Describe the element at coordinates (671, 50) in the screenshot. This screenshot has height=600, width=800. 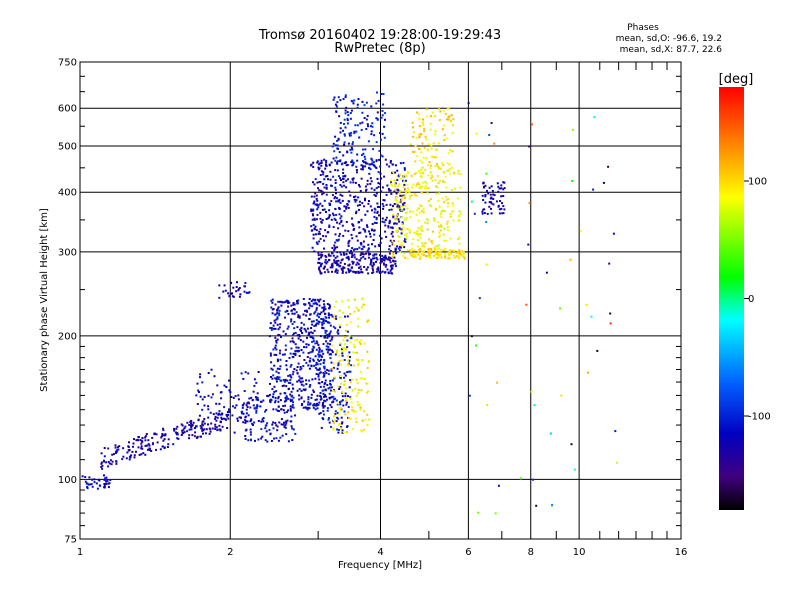
I see `stats-line-x: mean, sd,X: 87.7, 22.6` at that location.